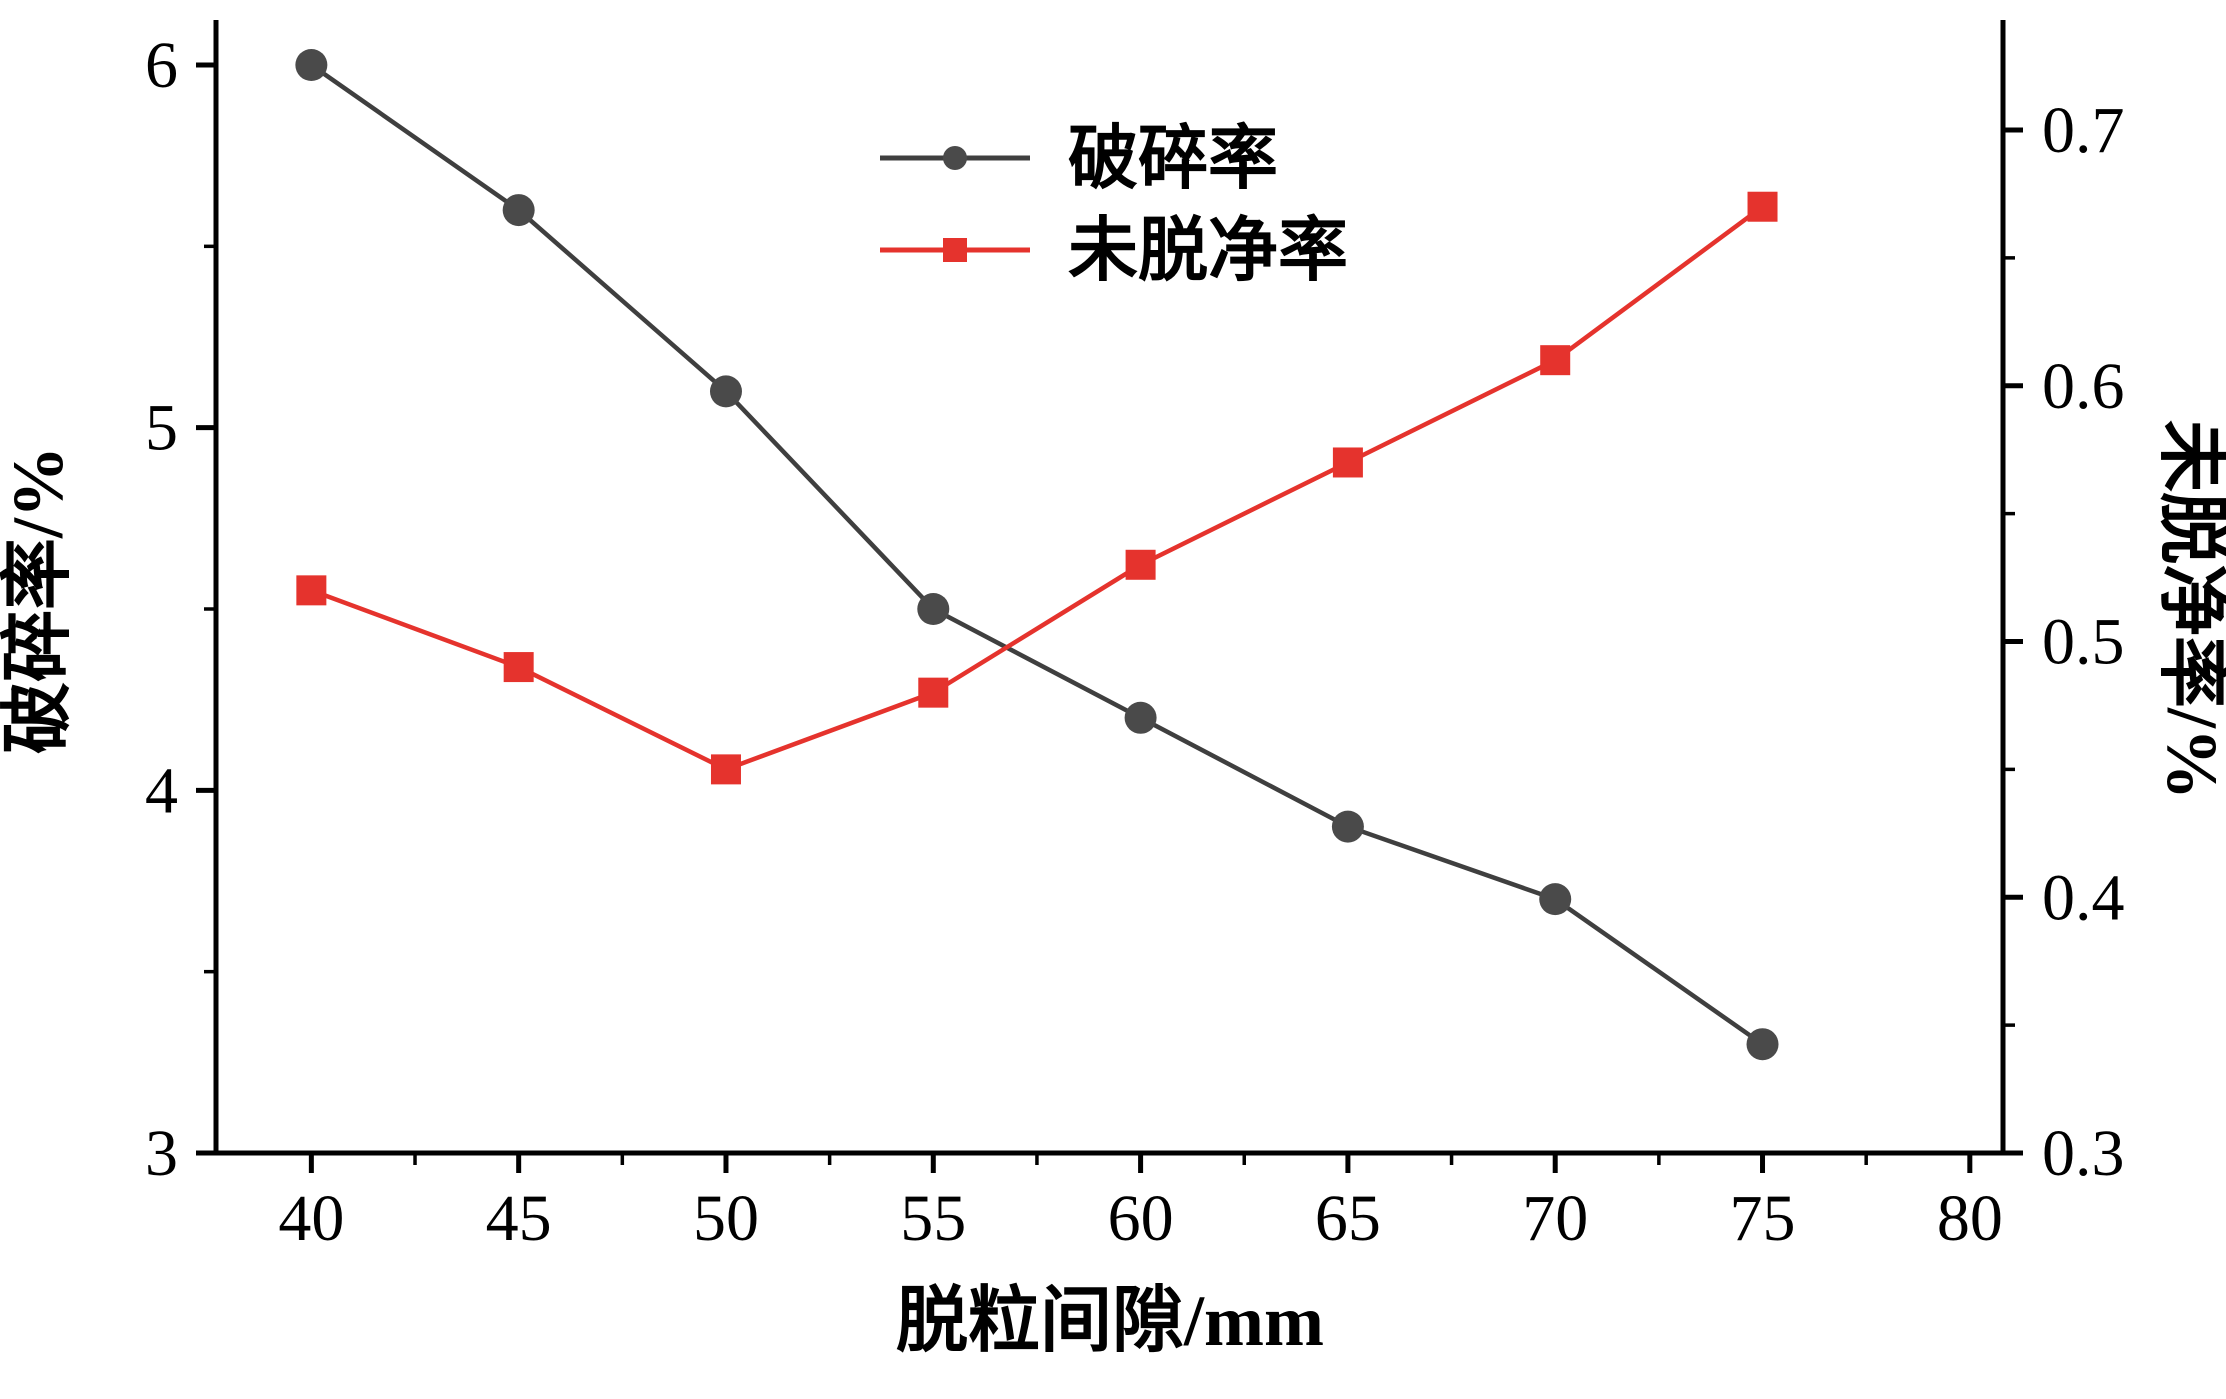 This screenshot has height=1399, width=2226. What do you see at coordinates (1110, 1321) in the screenshot?
I see `x-axis-label: 脱粒间隙/mm` at bounding box center [1110, 1321].